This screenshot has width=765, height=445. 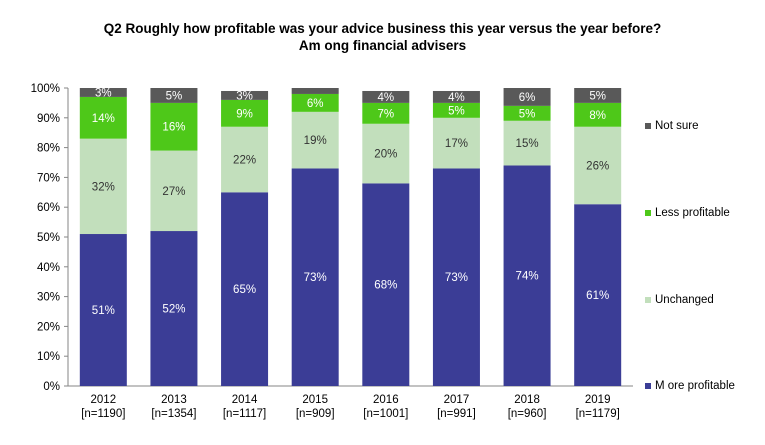 I want to click on y-tick-label: 90%, so click(x=48, y=119).